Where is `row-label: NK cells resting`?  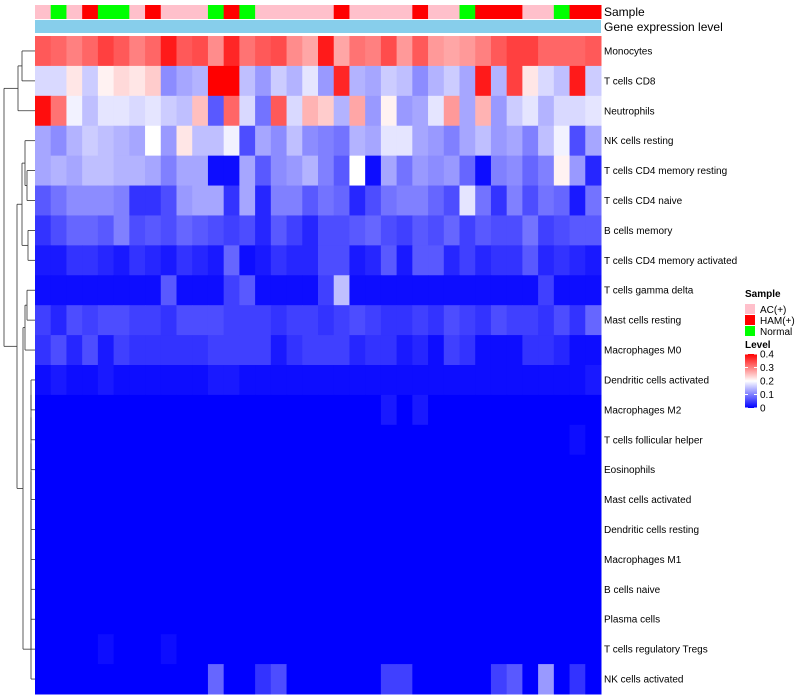
row-label: NK cells resting is located at coordinates (638, 141).